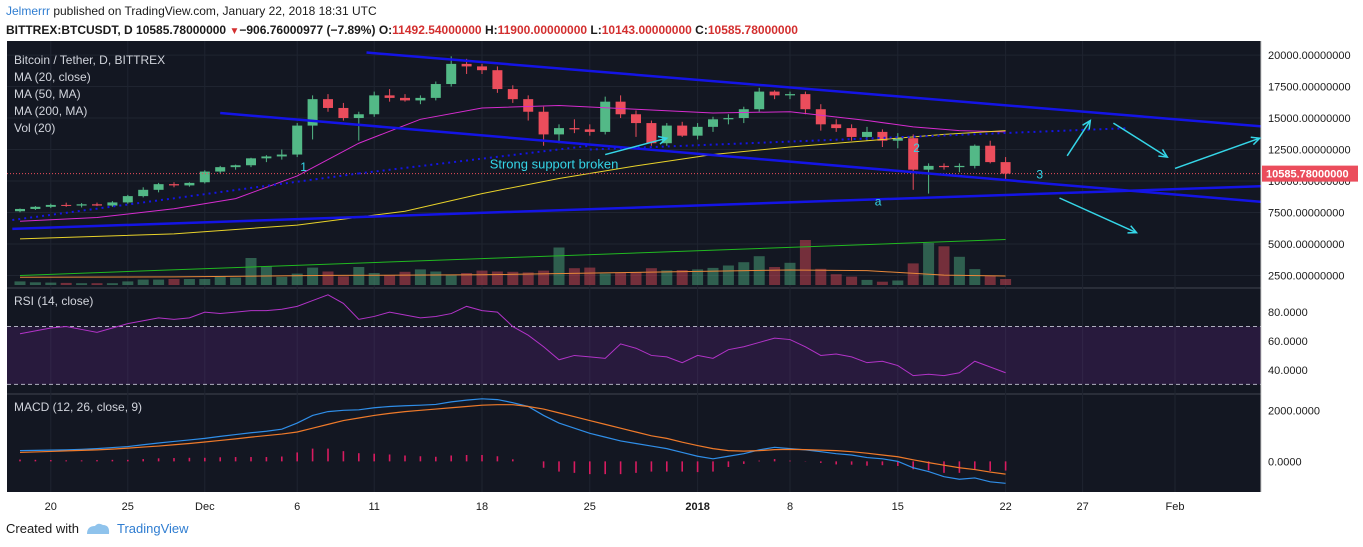 The width and height of the screenshot is (1363, 547). What do you see at coordinates (152, 528) in the screenshot?
I see `tradingview-link: TradingView` at bounding box center [152, 528].